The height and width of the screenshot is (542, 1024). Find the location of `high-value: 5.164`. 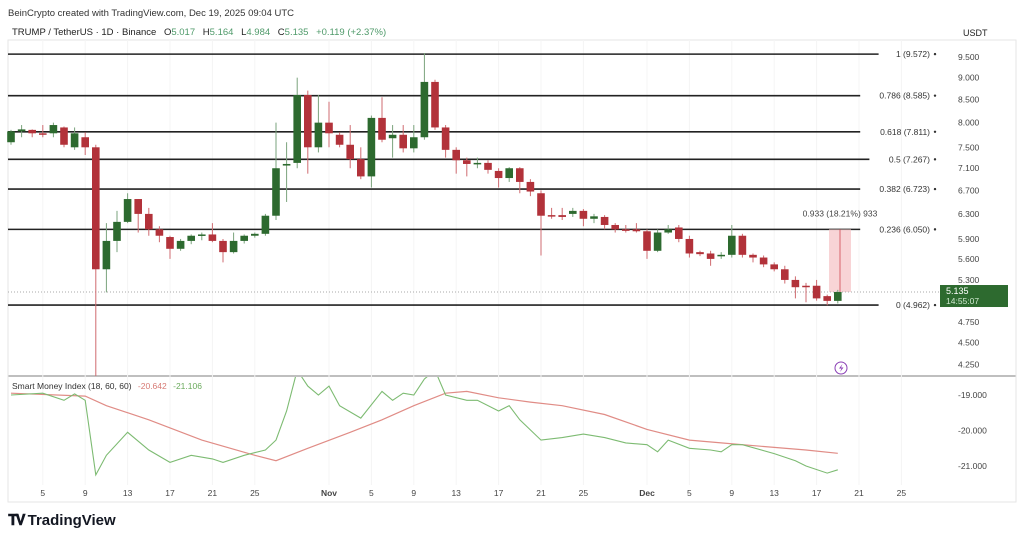

high-value: 5.164 is located at coordinates (221, 32).